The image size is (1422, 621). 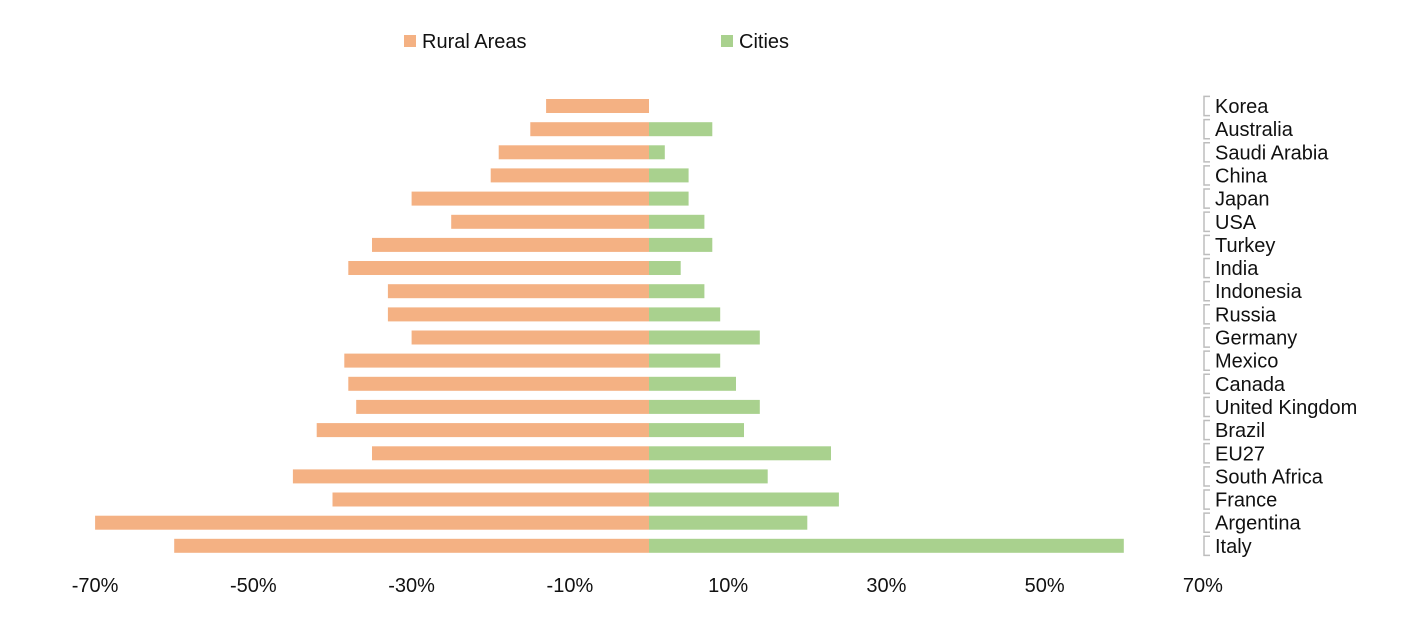 I want to click on x-tick-label: 30%, so click(x=886, y=586).